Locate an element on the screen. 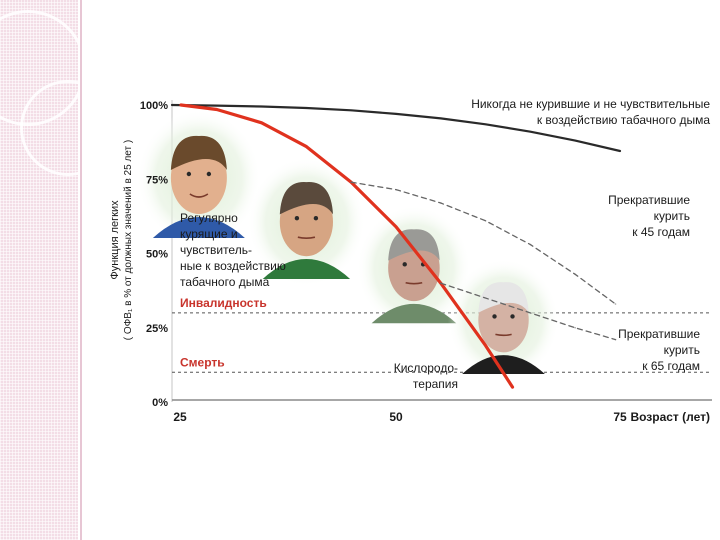 The image size is (720, 540). threshold-label: Смерть is located at coordinates (202, 362).